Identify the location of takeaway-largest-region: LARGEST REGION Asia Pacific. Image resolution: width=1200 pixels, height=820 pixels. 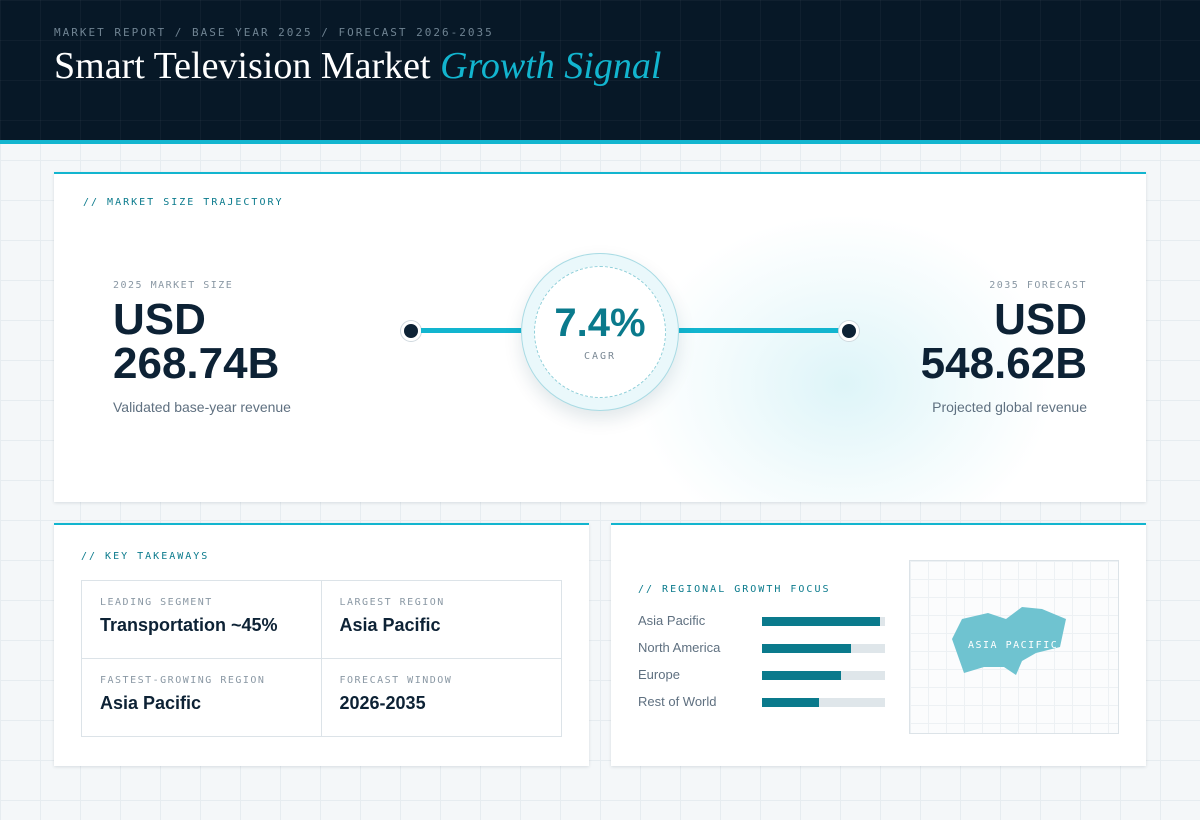
(441, 620).